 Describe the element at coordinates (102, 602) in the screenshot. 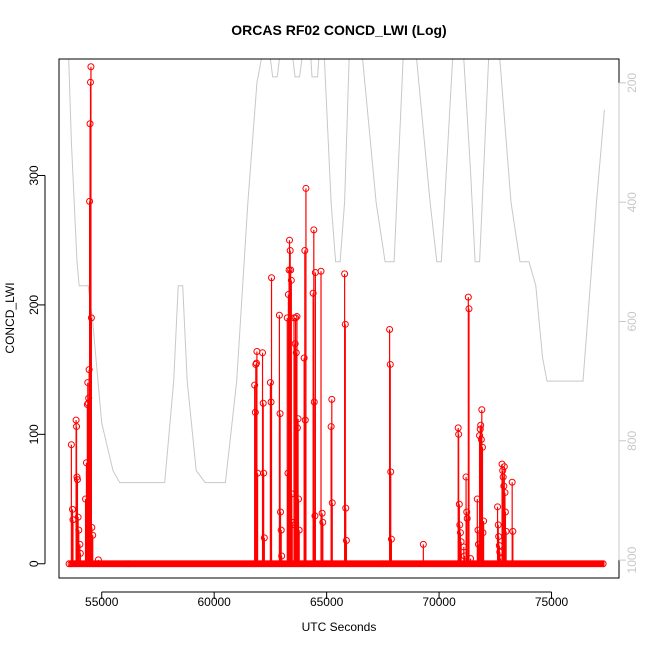

I see `x-tick-label: 55000` at that location.